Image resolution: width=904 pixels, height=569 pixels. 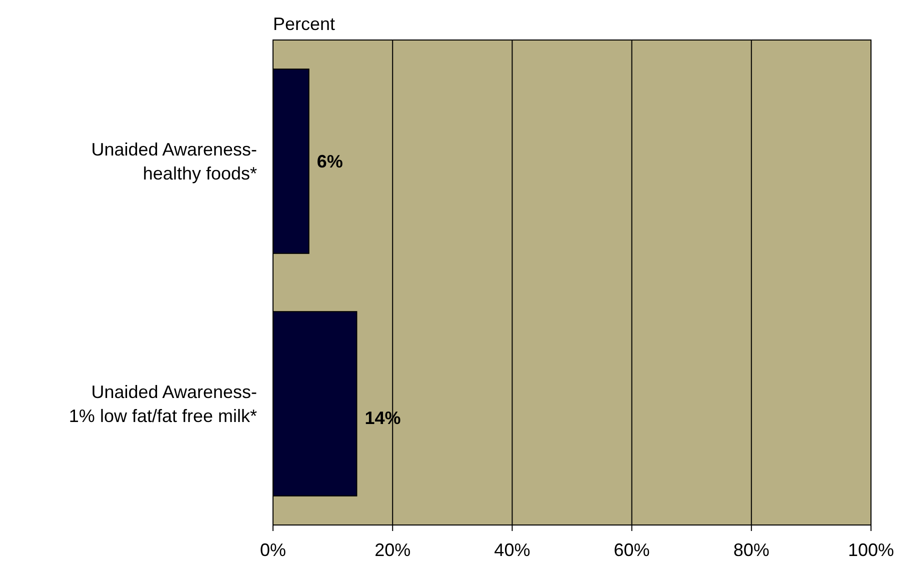 I want to click on x-tick-label: 40%, so click(x=512, y=550).